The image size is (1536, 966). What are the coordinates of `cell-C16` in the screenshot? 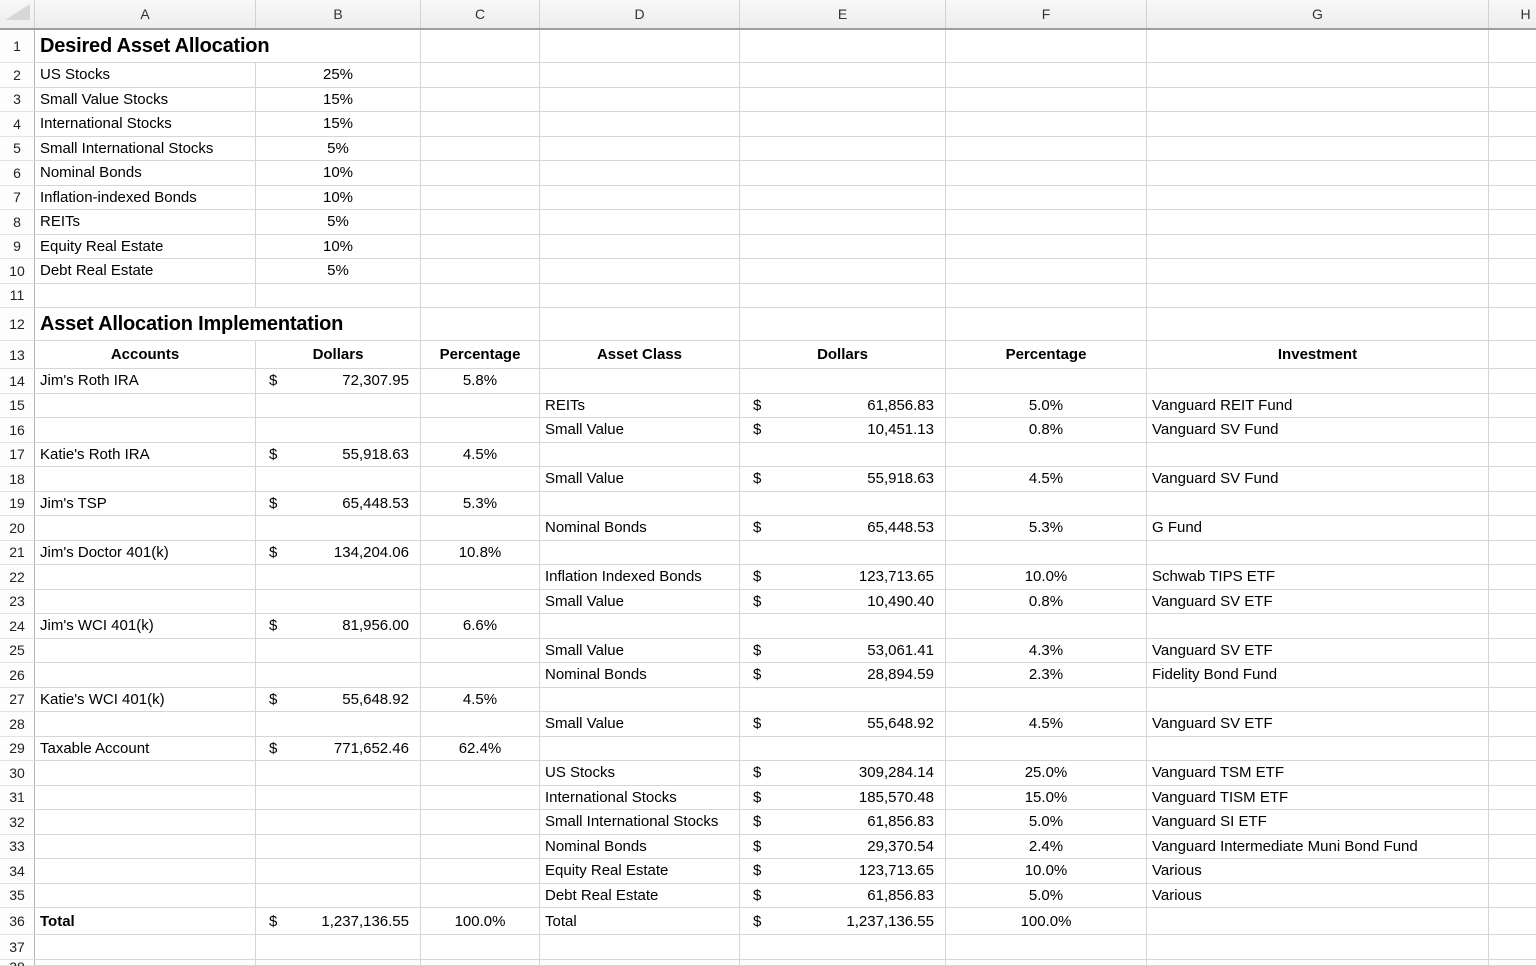 It's located at (480, 430).